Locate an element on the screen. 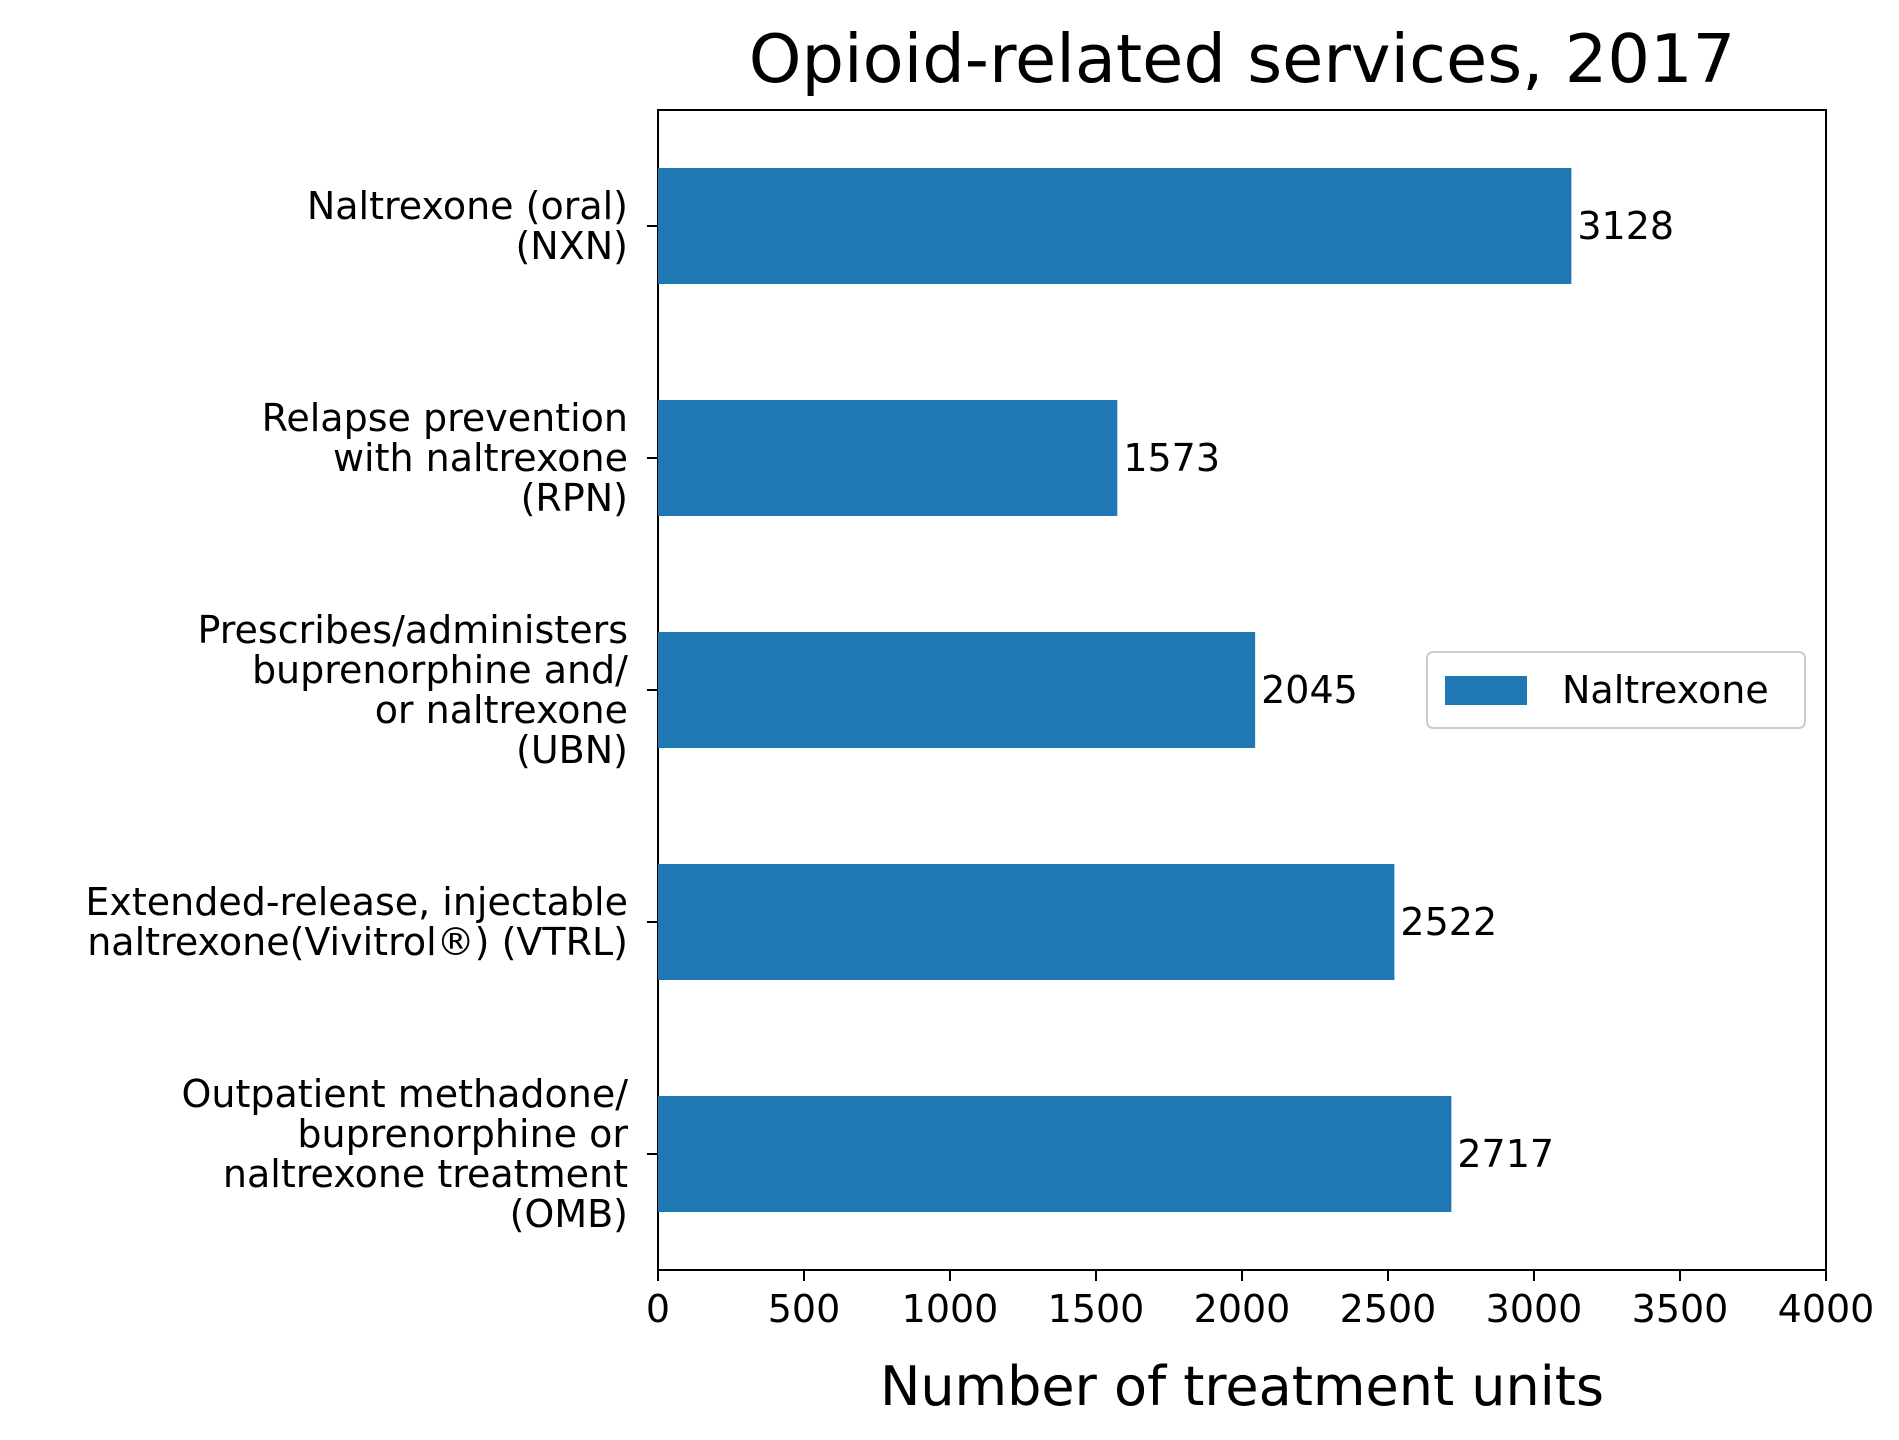 The width and height of the screenshot is (1899, 1440). category-label-line: (RPN) is located at coordinates (574, 498).